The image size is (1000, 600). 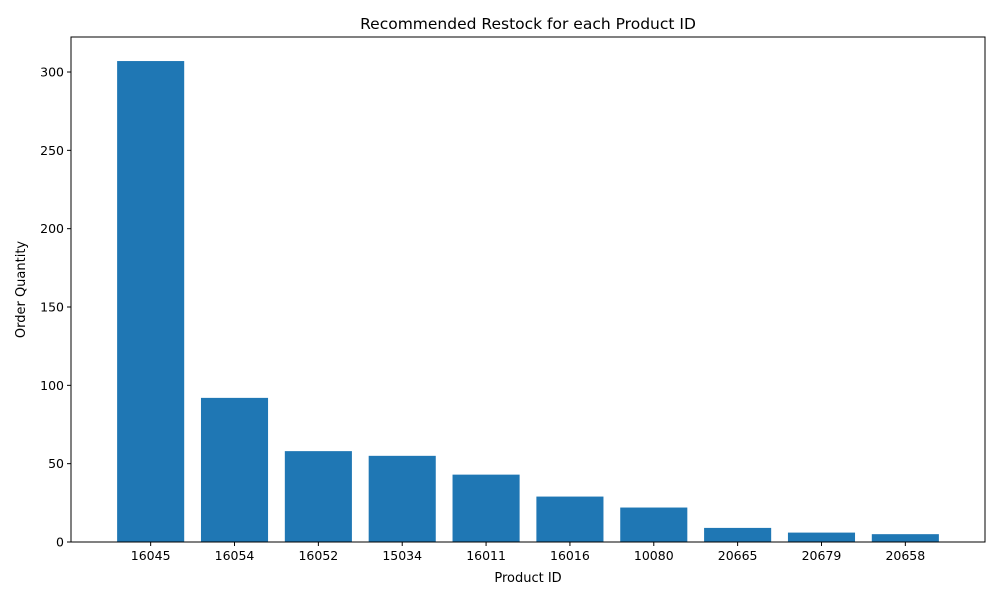 What do you see at coordinates (56, 463) in the screenshot?
I see `y-tick-label: 50` at bounding box center [56, 463].